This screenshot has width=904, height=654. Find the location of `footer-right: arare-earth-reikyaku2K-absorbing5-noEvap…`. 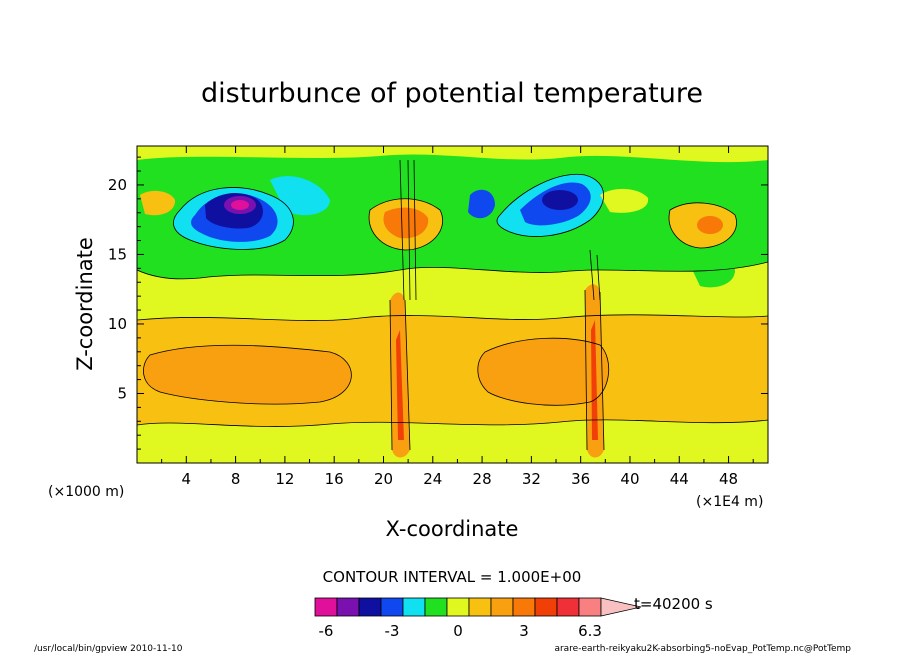

footer-right: arare-earth-reikyaku2K-absorbing5-noEvap… is located at coordinates (702, 649).